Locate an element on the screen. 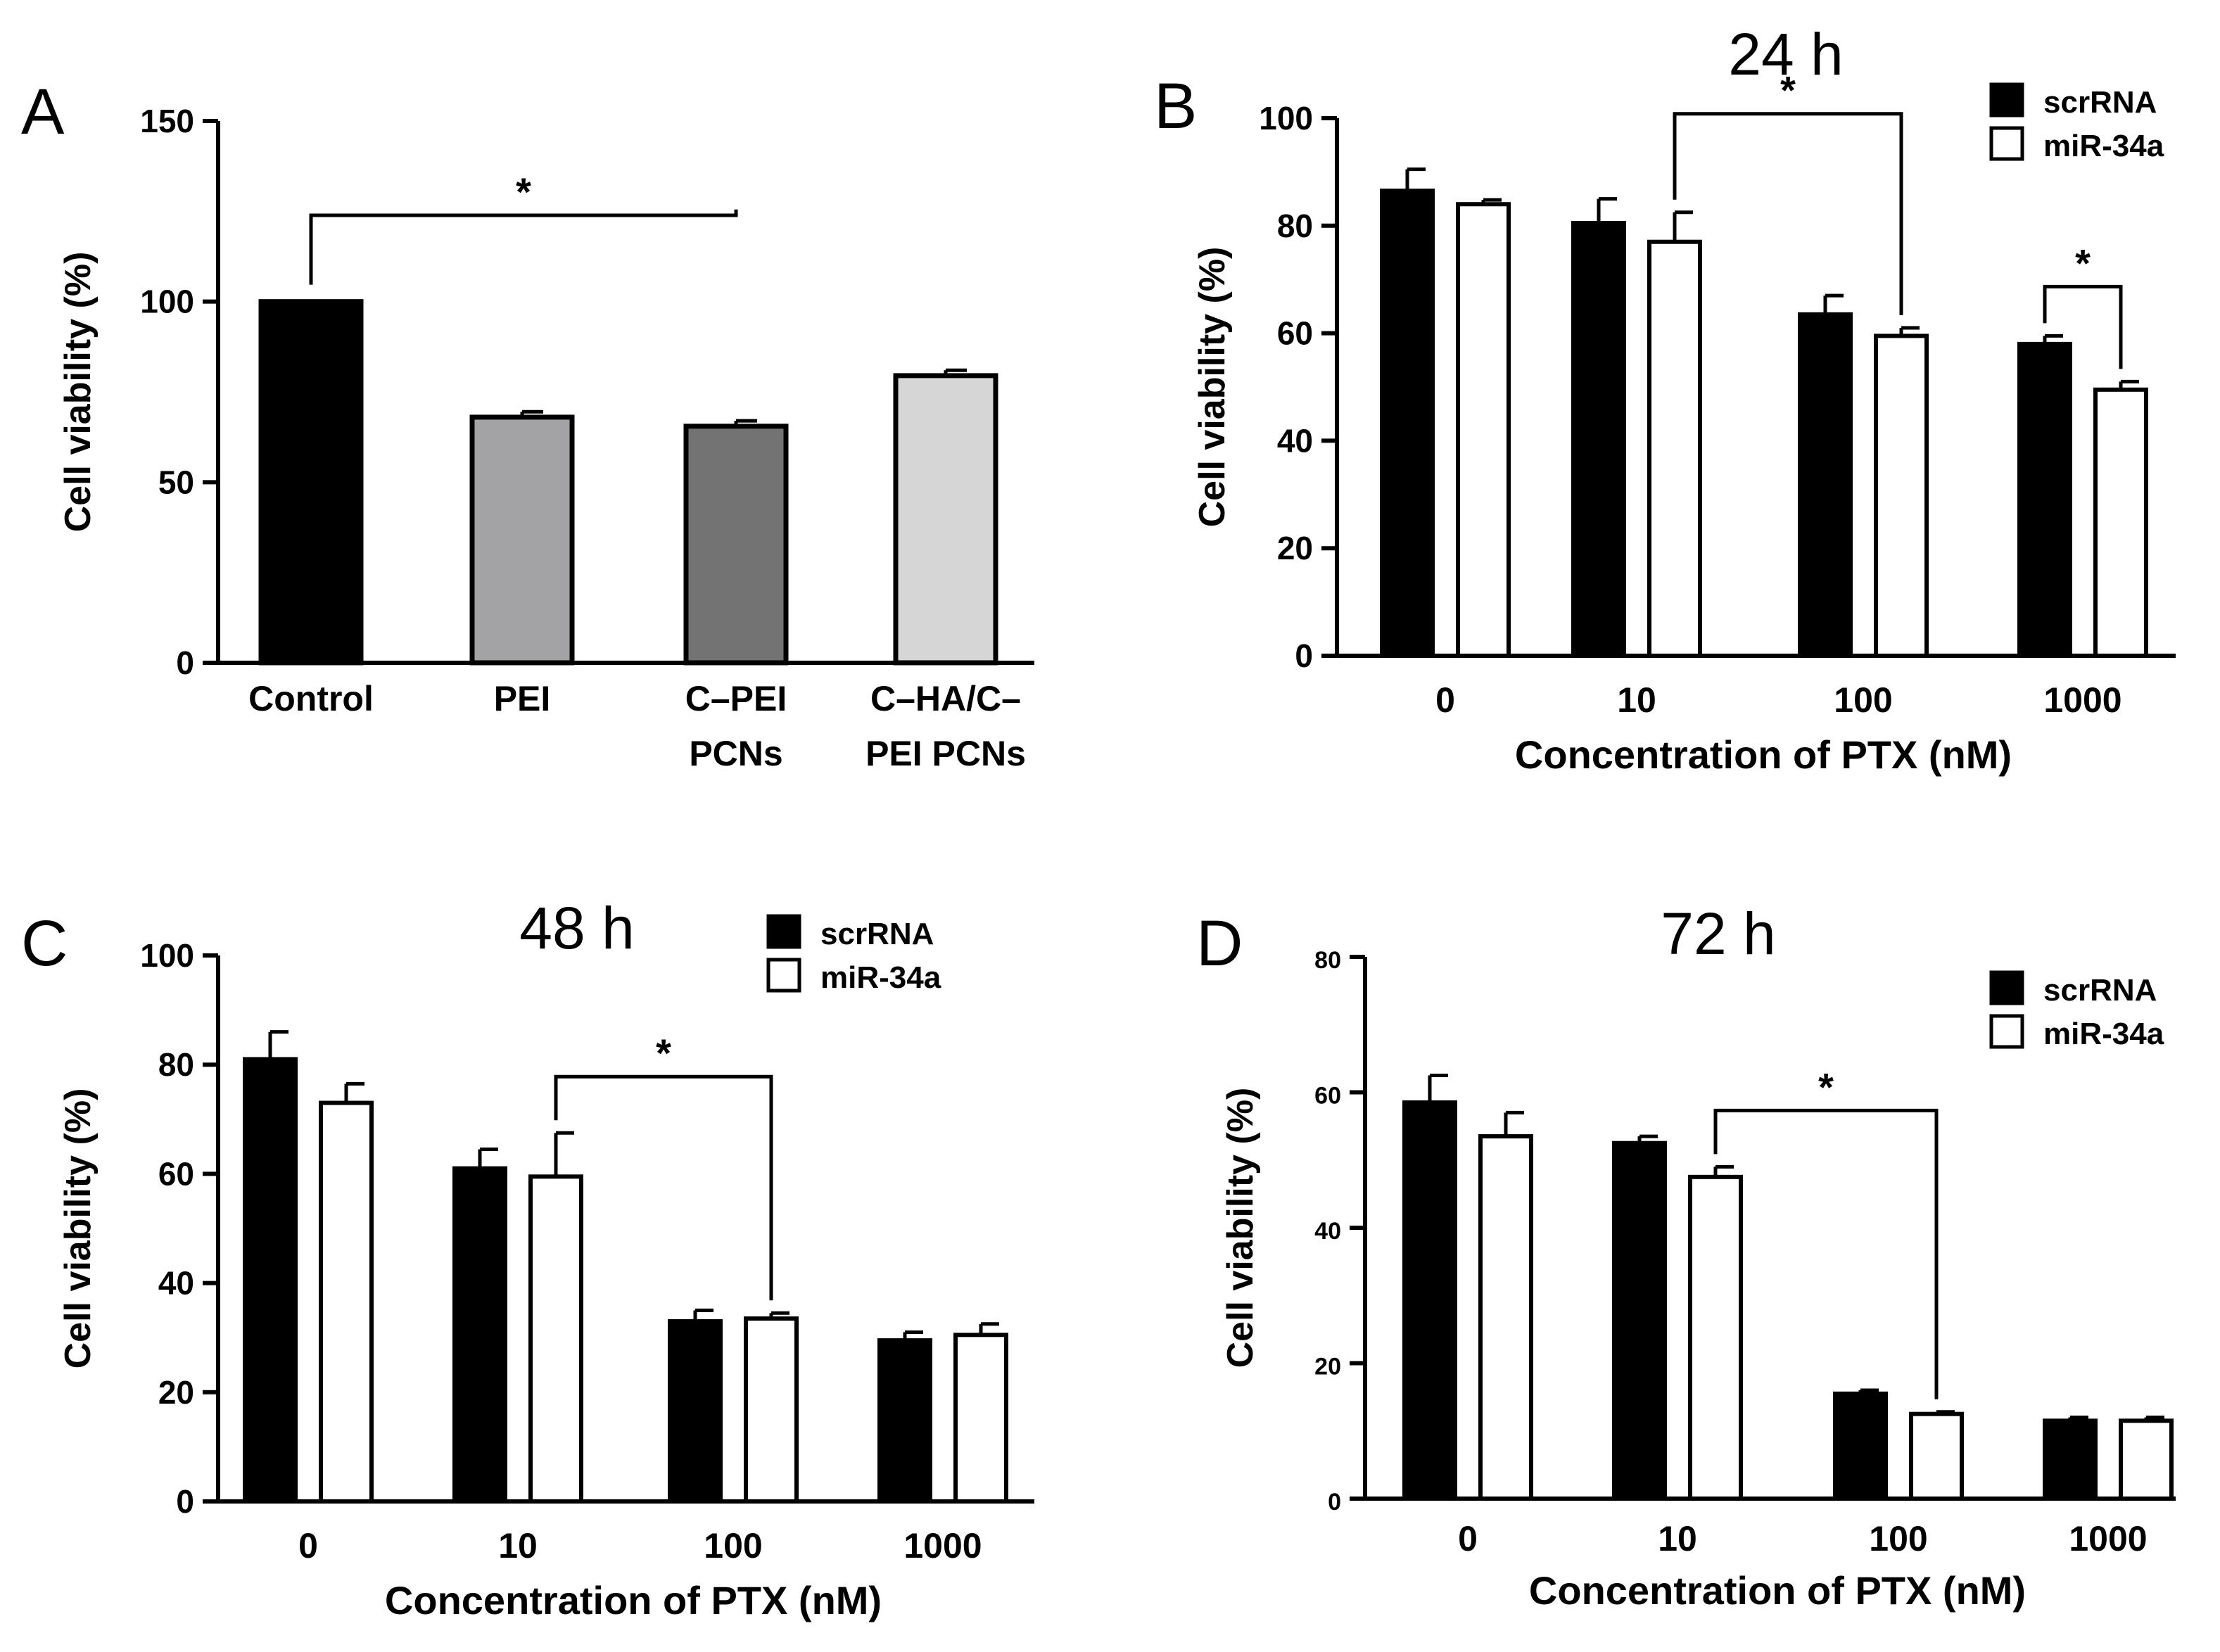 This screenshot has width=2220, height=1652. y-tick-label: 150 is located at coordinates (167, 121).